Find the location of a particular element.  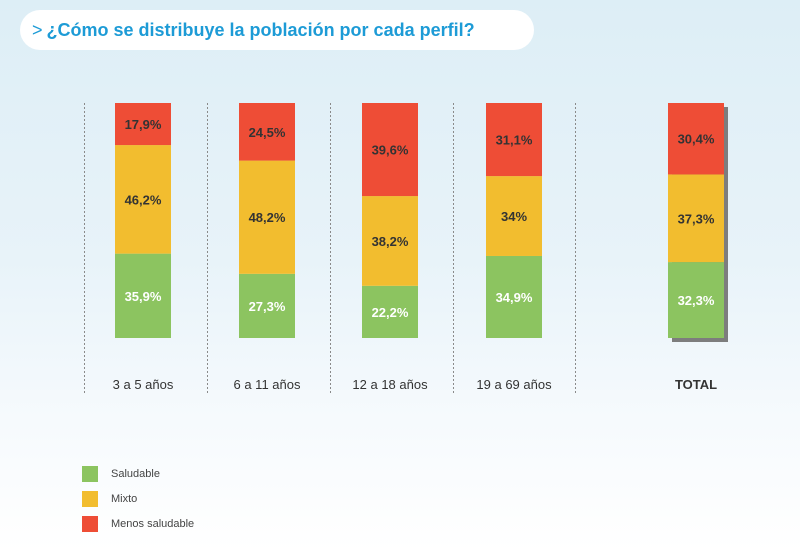

legend-label-saludable: Saludable is located at coordinates (135, 474).